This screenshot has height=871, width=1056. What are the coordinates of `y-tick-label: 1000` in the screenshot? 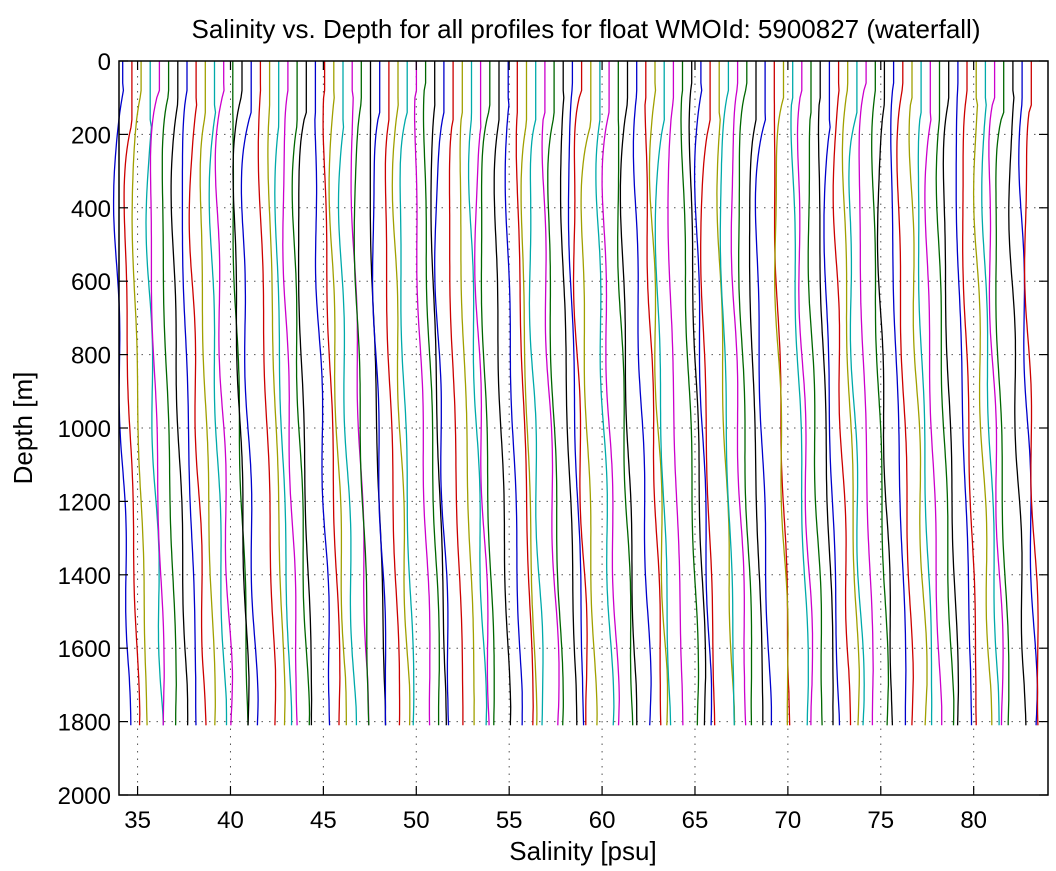 It's located at (84, 429).